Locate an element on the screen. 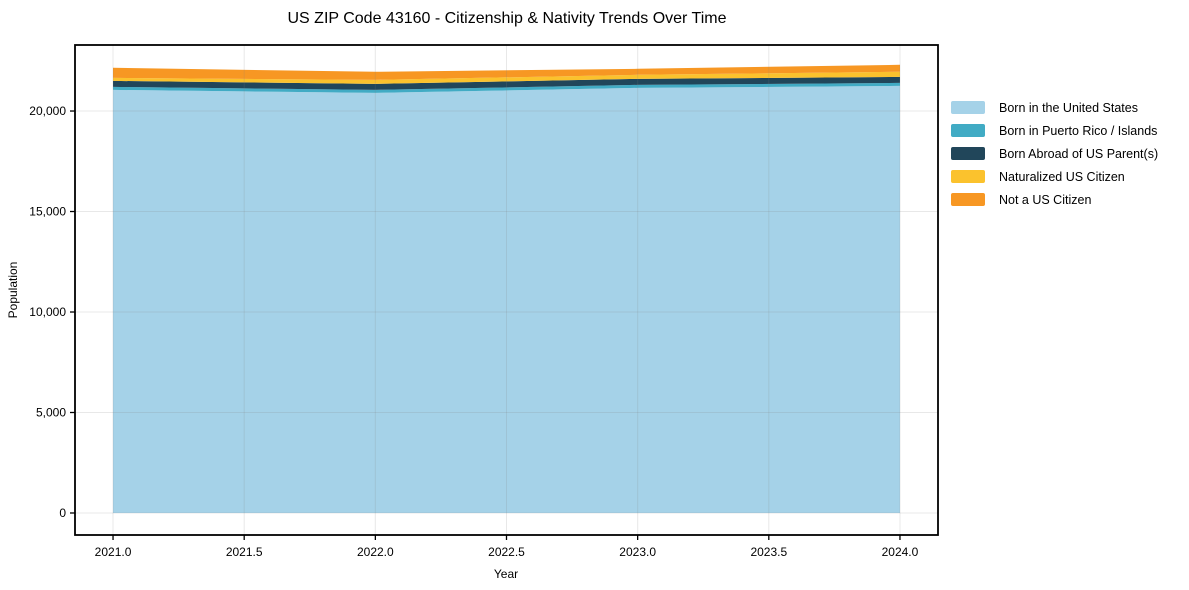 The height and width of the screenshot is (590, 1189). x-tick-label: 2021.5 is located at coordinates (244, 552).